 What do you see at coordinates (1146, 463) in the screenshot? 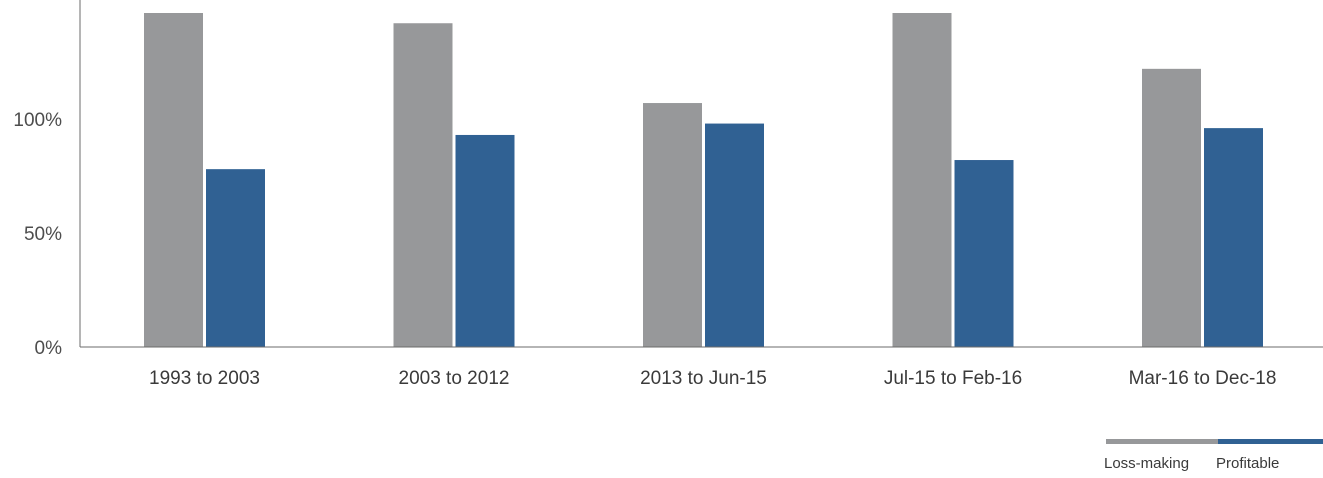
I see `legend-label-loss-making: Loss-making` at bounding box center [1146, 463].